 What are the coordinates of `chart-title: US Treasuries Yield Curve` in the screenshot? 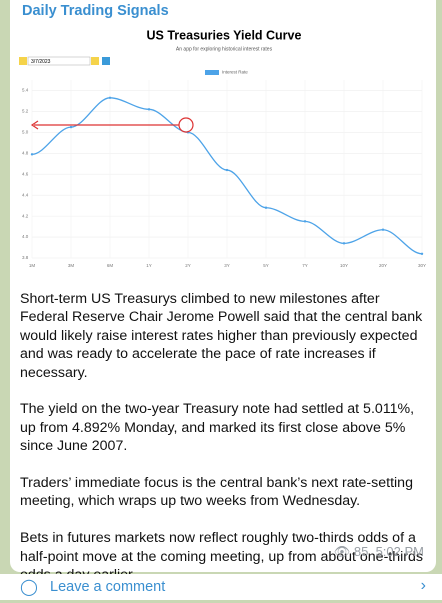 It's located at (224, 35).